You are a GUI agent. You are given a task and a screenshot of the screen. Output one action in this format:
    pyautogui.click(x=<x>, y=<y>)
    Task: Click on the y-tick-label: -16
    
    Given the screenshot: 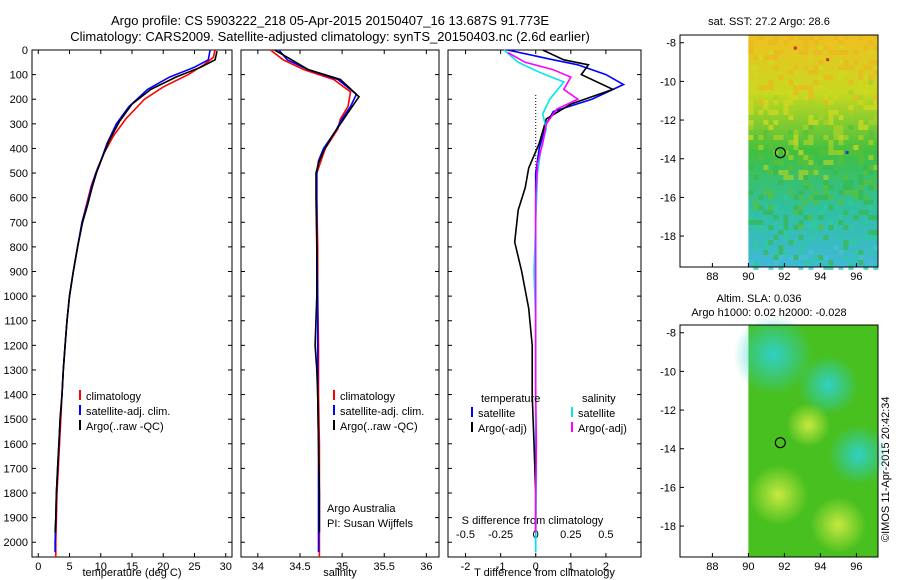 What is the action you would take?
    pyautogui.click(x=668, y=488)
    